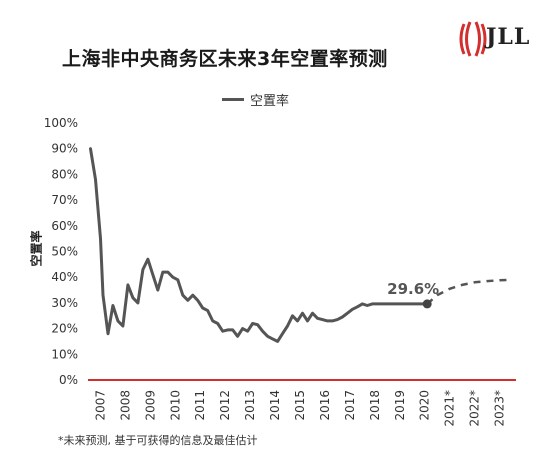  Describe the element at coordinates (475, 408) in the screenshot. I see `x-tick-label: 2022*` at that location.